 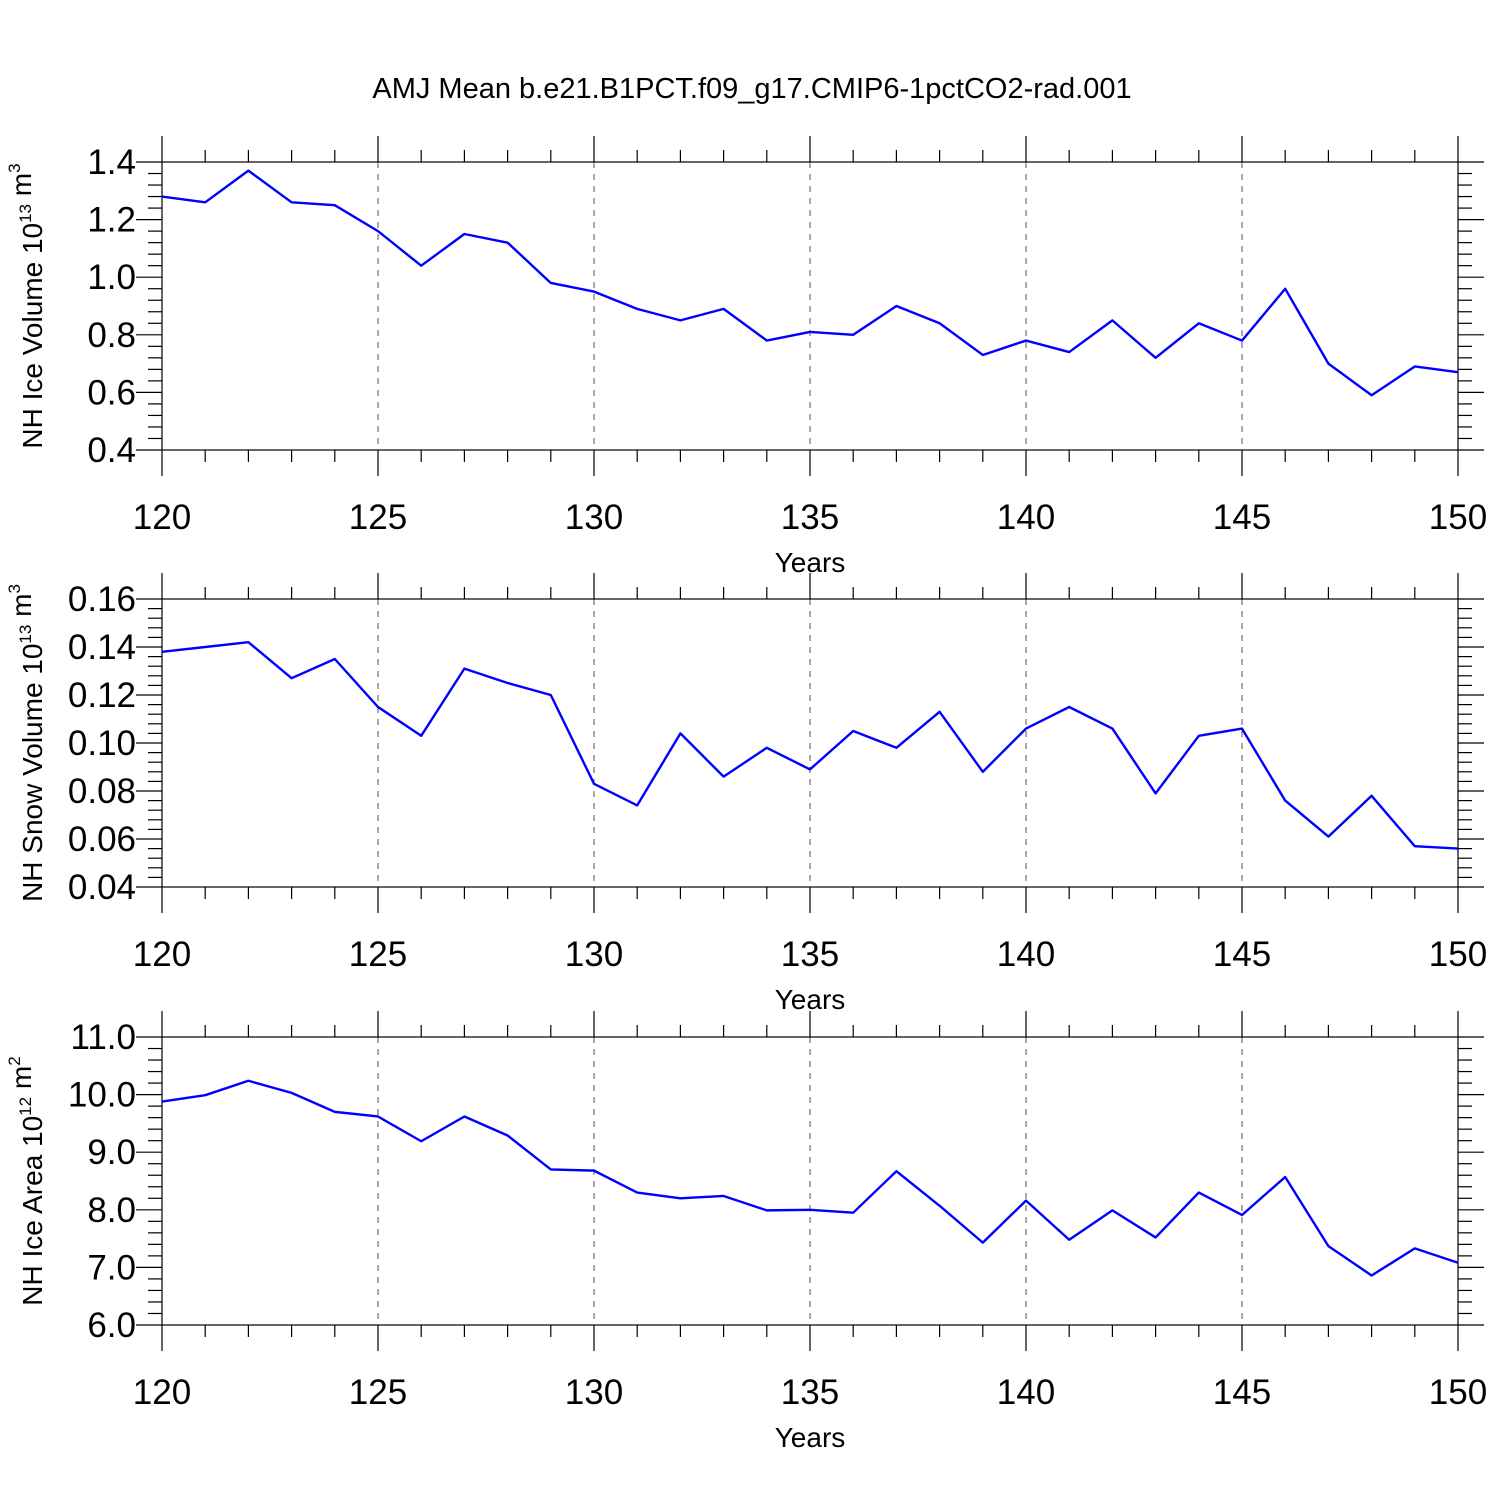 I want to click on y-tick-label: 0.12, so click(x=102, y=695).